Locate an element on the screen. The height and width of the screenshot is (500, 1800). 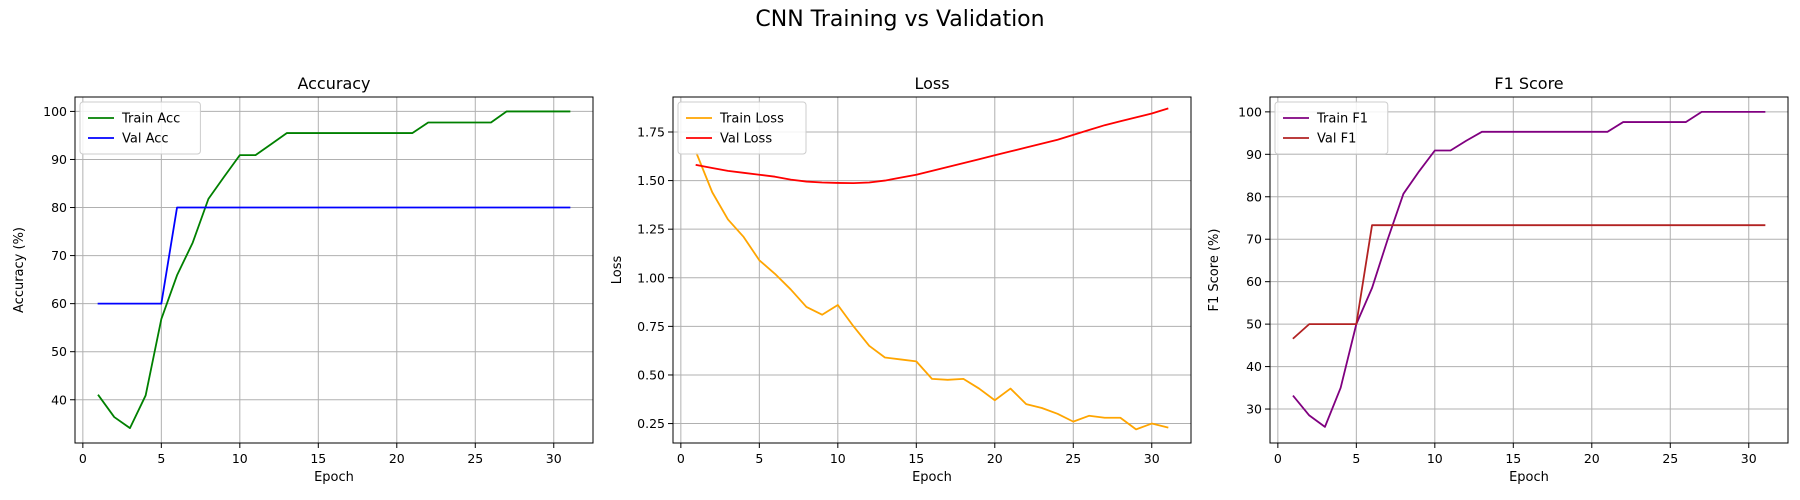
y-tick-label: 1.50 is located at coordinates (651, 180).